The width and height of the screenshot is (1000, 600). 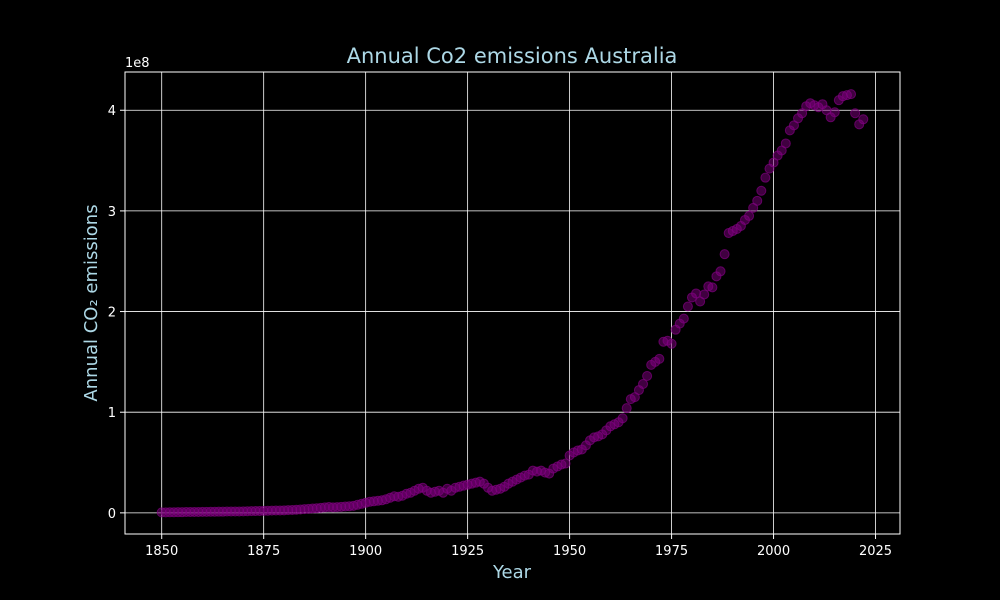 What do you see at coordinates (91, 302) in the screenshot?
I see `y-axis-label: Annual CO₂ emissions` at bounding box center [91, 302].